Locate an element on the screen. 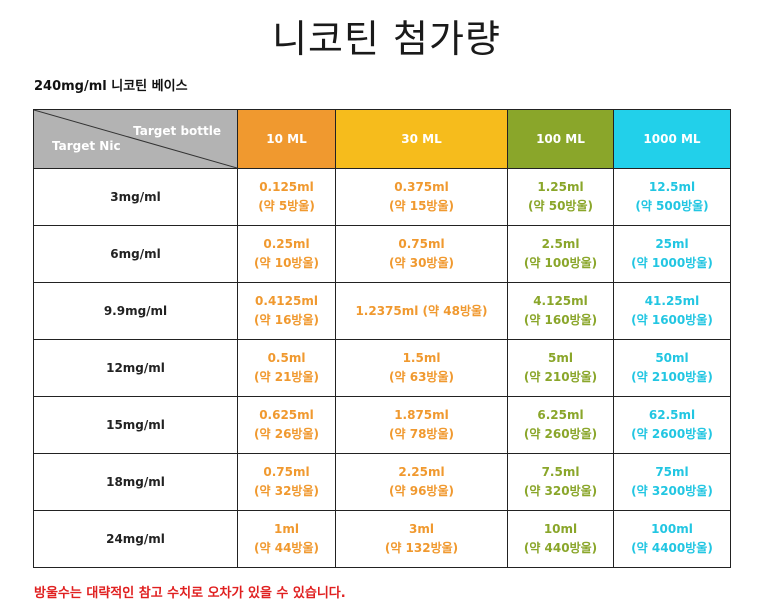 This screenshot has height=608, width=773. dose-cell: 6.25ml (약 260방울) is located at coordinates (560, 425).